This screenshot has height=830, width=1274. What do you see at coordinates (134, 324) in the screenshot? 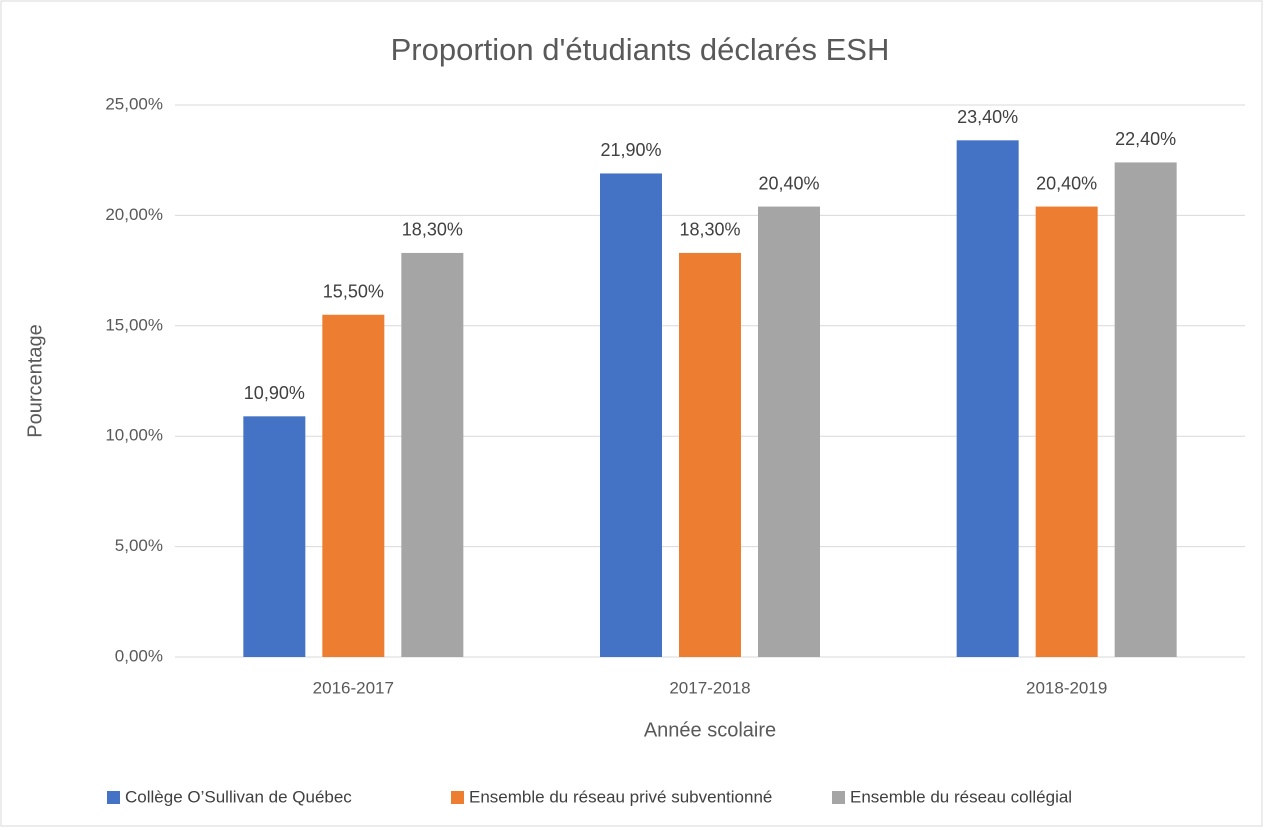
I see `y-tick-label: 15,00%` at bounding box center [134, 324].